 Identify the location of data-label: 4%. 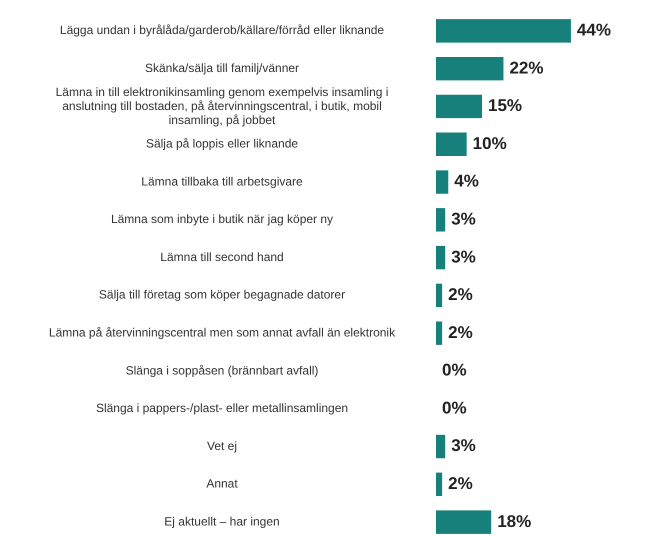
(466, 181).